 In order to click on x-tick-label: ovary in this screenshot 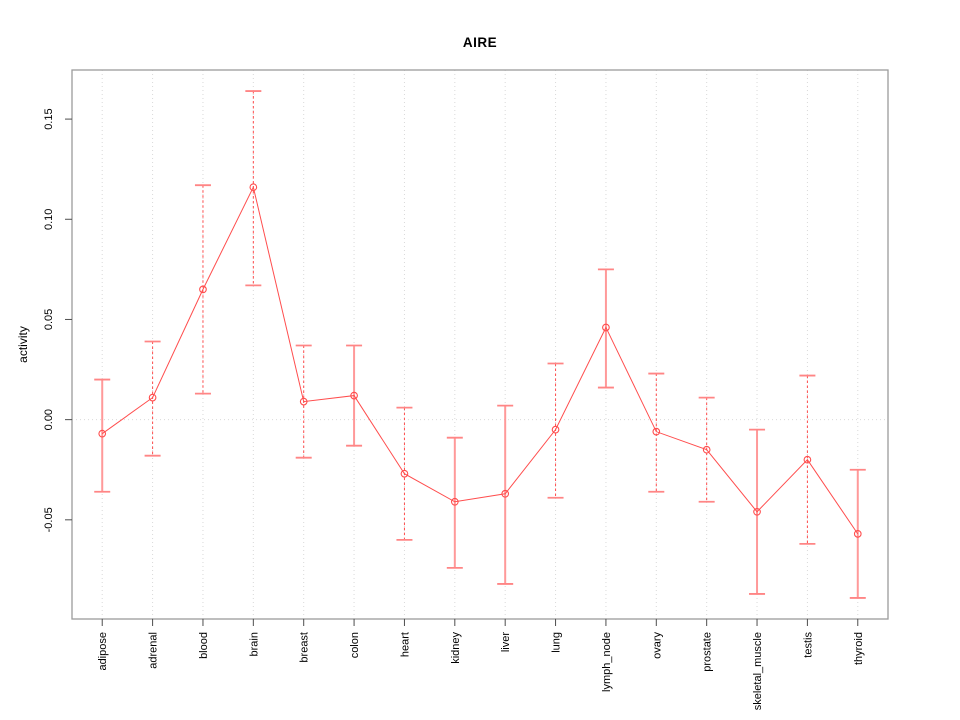, I will do `click(657, 645)`.